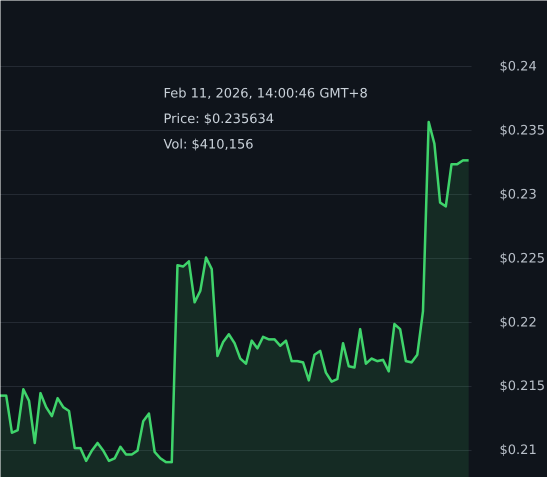  Describe the element at coordinates (209, 145) in the screenshot. I see `annotation: Vol: $410,156` at that location.